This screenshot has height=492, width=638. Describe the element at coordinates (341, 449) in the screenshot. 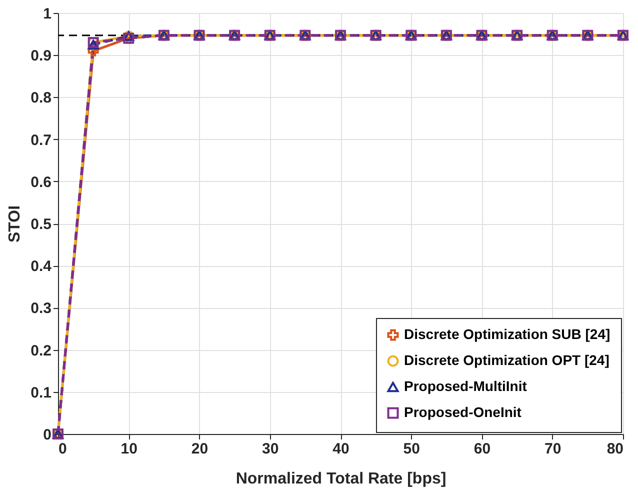

I see `x-tick-label: 40` at that location.